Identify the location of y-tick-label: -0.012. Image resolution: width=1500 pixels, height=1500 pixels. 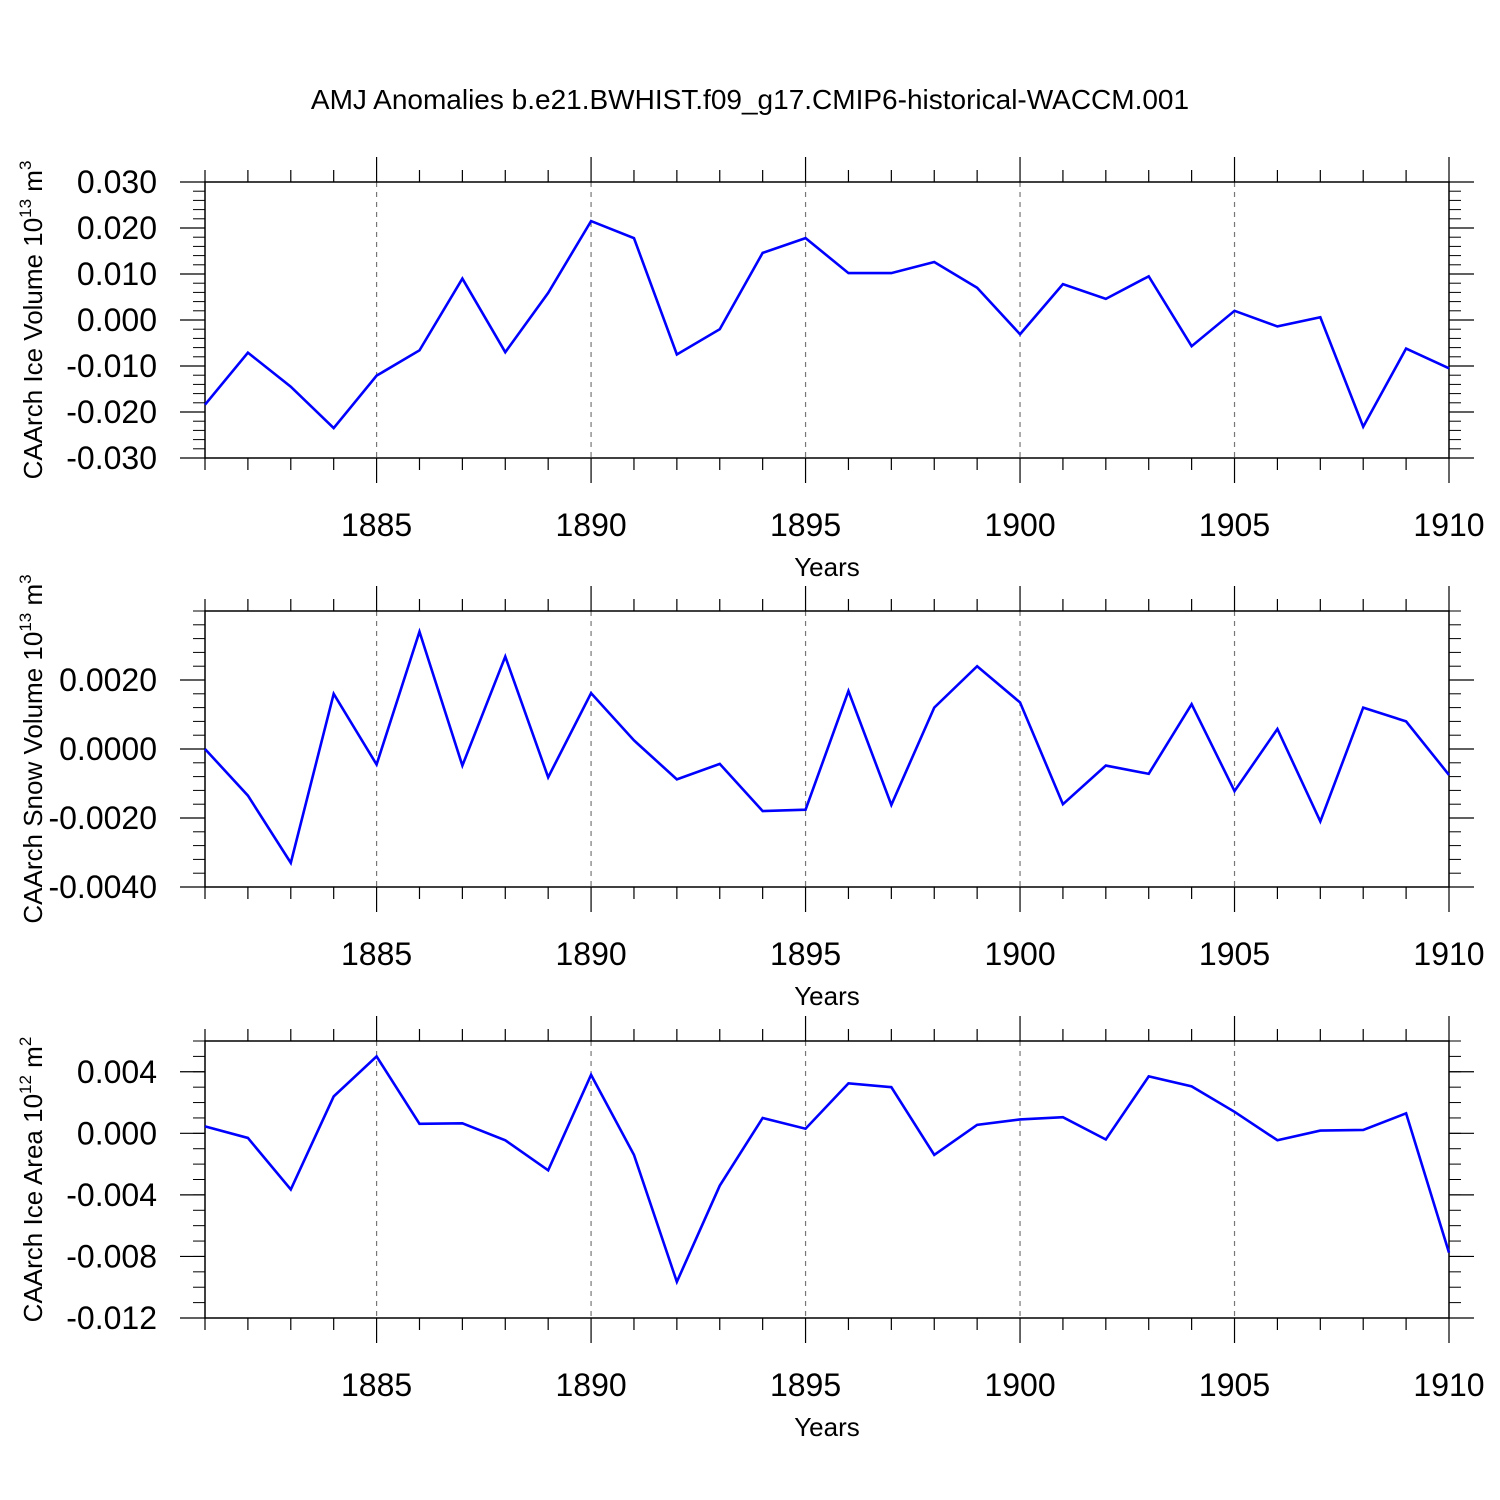
(111, 1318).